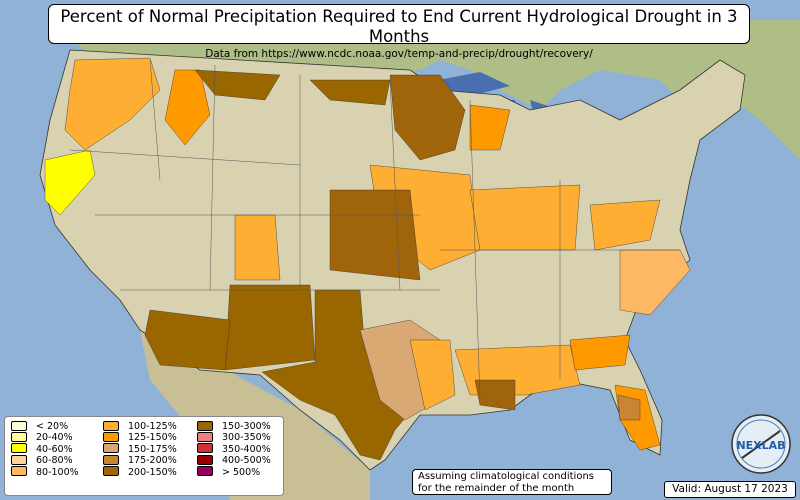  Describe the element at coordinates (525, 217) in the screenshot. I see `ohio-valley-region` at that location.